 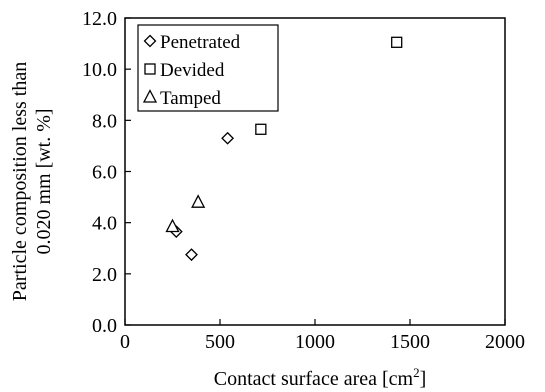 What do you see at coordinates (104, 224) in the screenshot?
I see `y-tick-label: 4.0` at bounding box center [104, 224].